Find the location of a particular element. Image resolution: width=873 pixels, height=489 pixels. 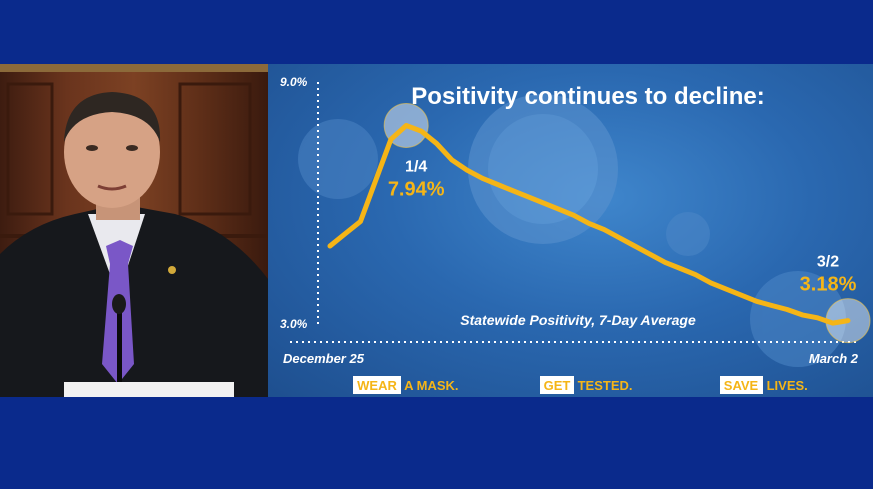

slogan-2-highlight: GET is located at coordinates (557, 385).